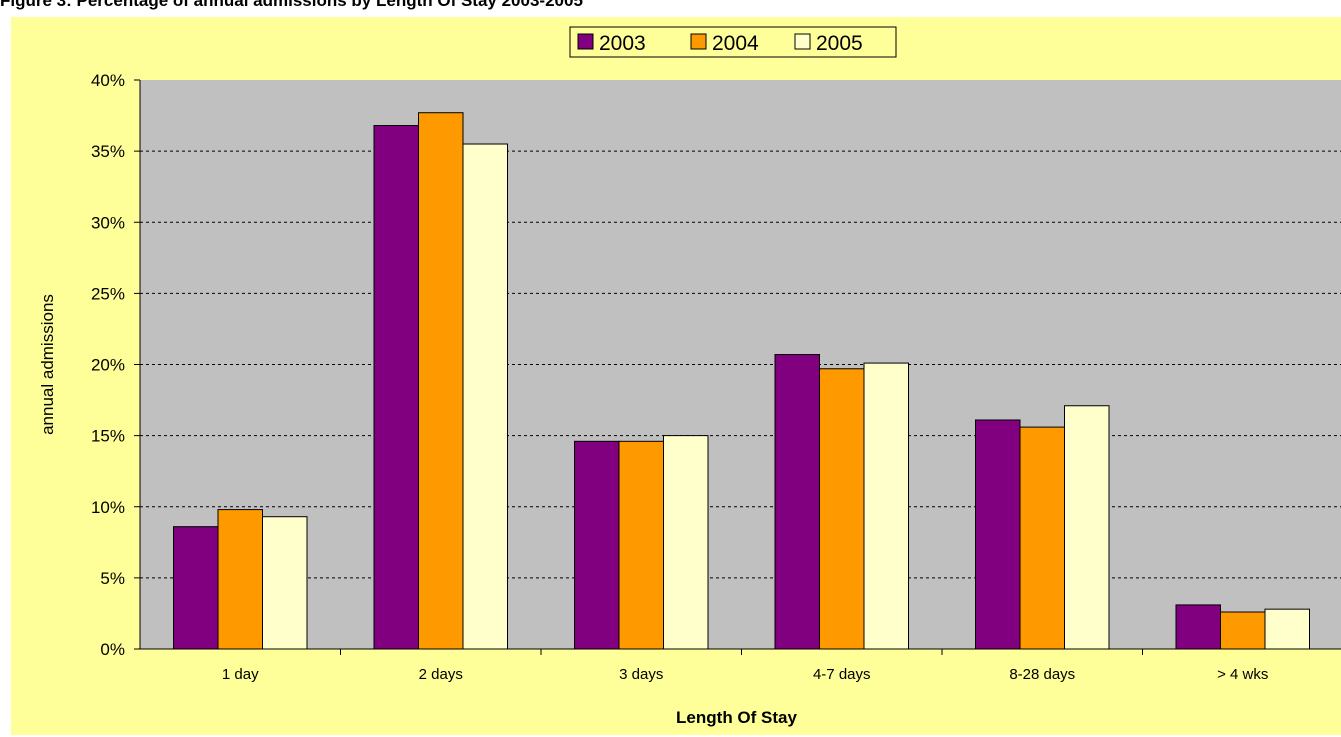 This screenshot has width=1341, height=737. What do you see at coordinates (839, 43) in the screenshot?
I see `legend-label-2005: 2005` at bounding box center [839, 43].